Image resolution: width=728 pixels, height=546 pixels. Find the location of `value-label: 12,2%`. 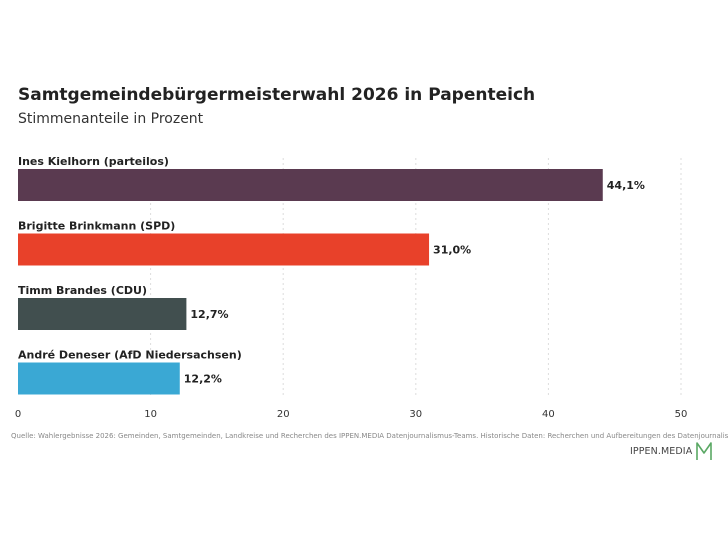

value-label: 12,2% is located at coordinates (203, 379).